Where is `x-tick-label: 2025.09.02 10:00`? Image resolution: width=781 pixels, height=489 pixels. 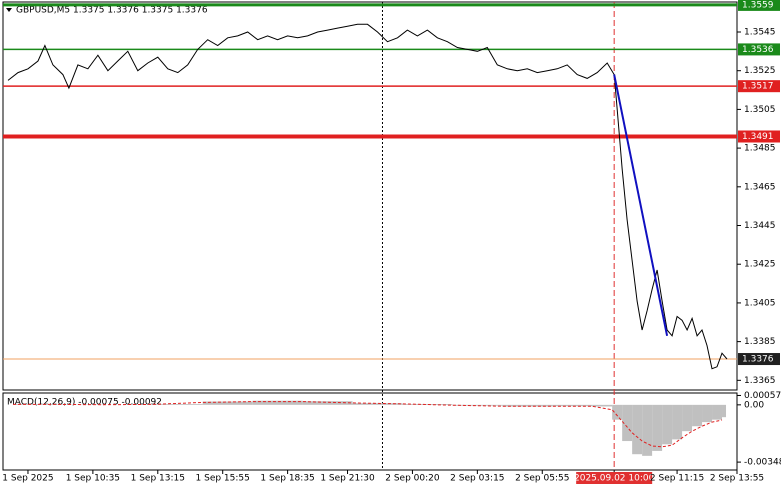 x-tick-label: 2025.09.02 10:00 is located at coordinates (614, 479).